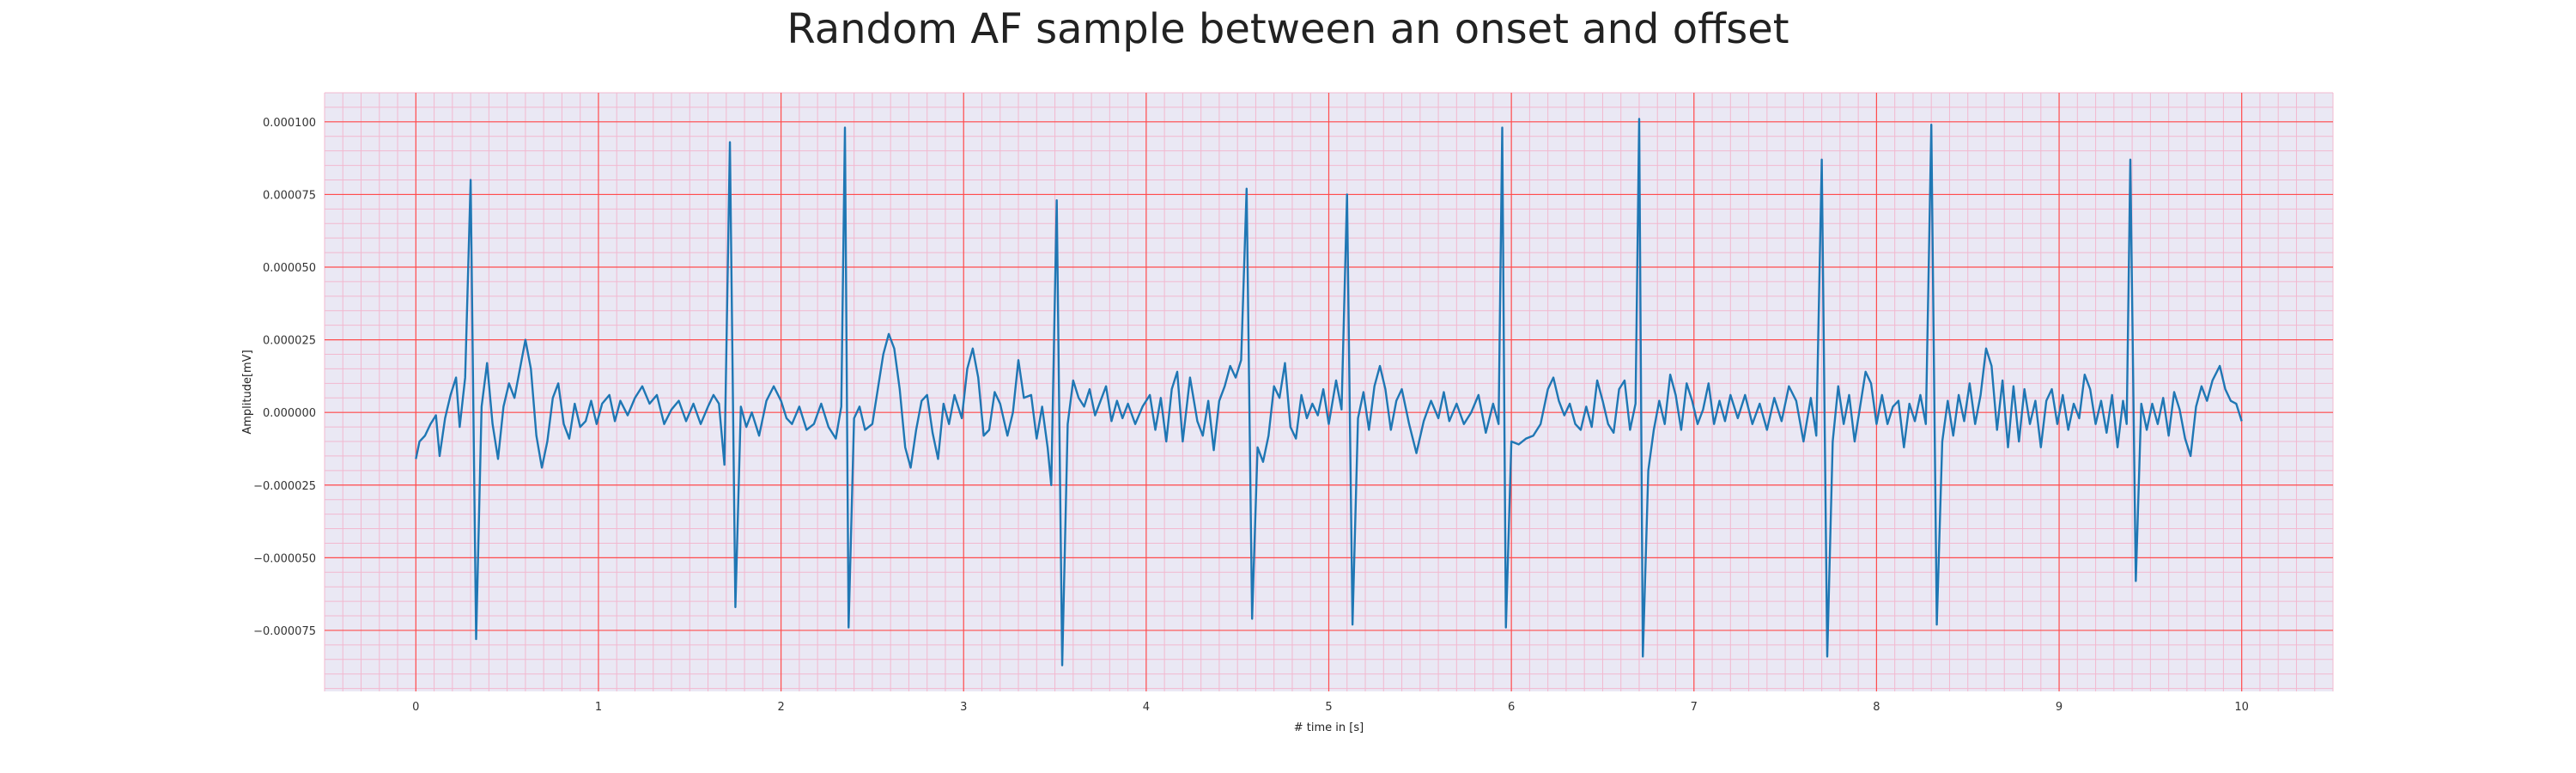 This screenshot has width=2576, height=773. What do you see at coordinates (290, 124) in the screenshot?
I see `y-tick-label: 0.000100` at bounding box center [290, 124].